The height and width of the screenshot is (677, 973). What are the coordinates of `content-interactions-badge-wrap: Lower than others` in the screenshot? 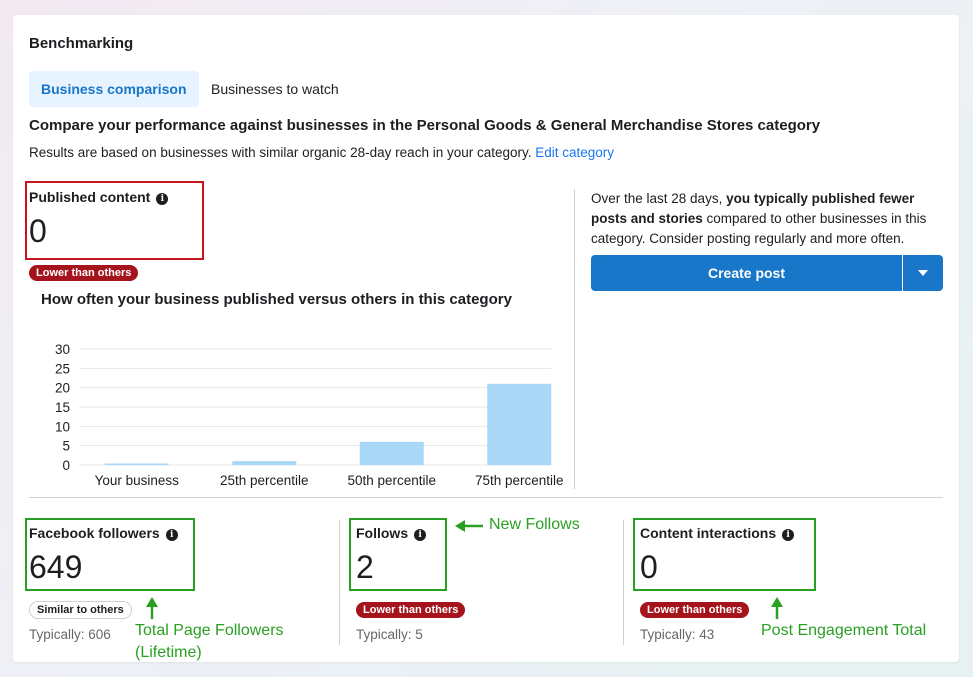 It's located at (695, 609).